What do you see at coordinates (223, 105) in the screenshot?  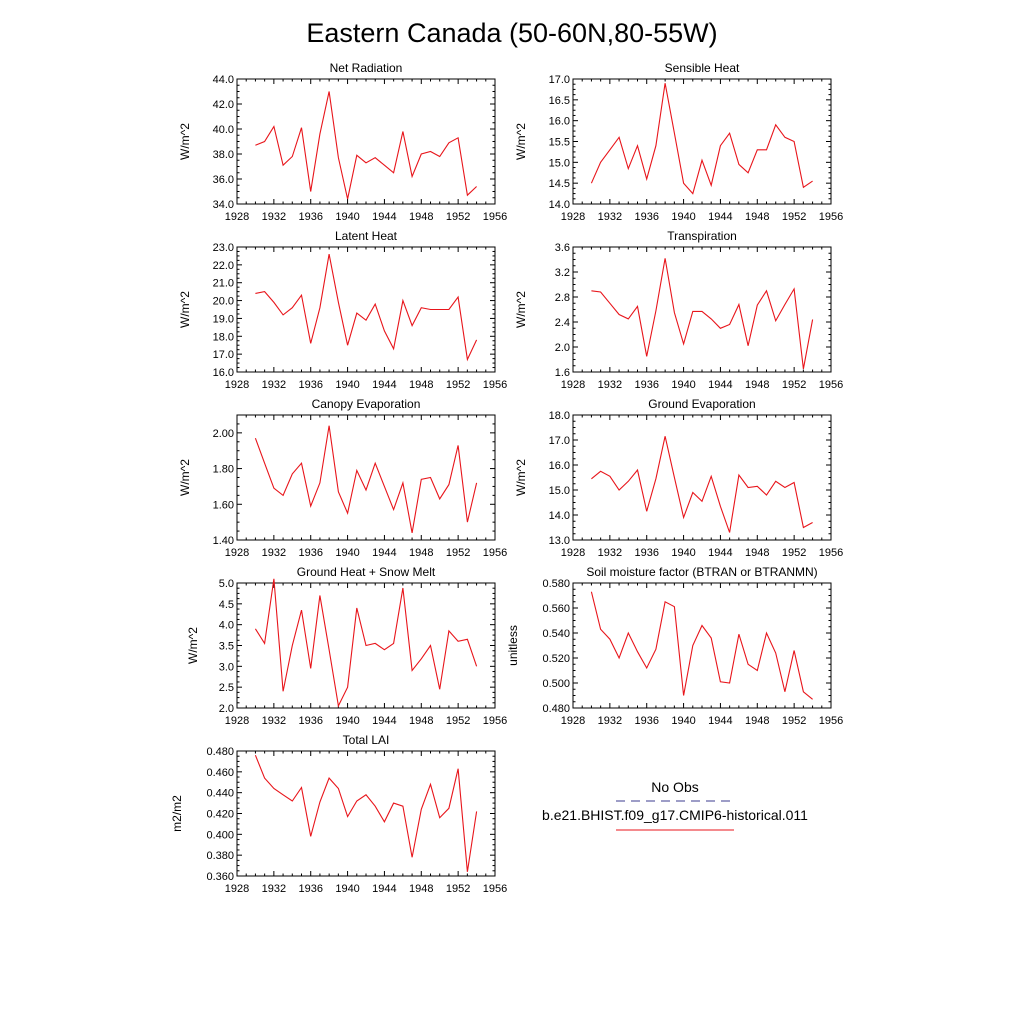 I see `y-tick-label: 42.0` at bounding box center [223, 105].